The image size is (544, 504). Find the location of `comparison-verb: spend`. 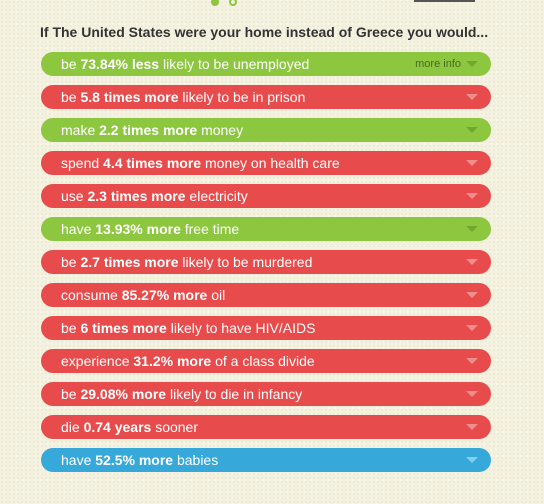

comparison-verb: spend is located at coordinates (82, 163).